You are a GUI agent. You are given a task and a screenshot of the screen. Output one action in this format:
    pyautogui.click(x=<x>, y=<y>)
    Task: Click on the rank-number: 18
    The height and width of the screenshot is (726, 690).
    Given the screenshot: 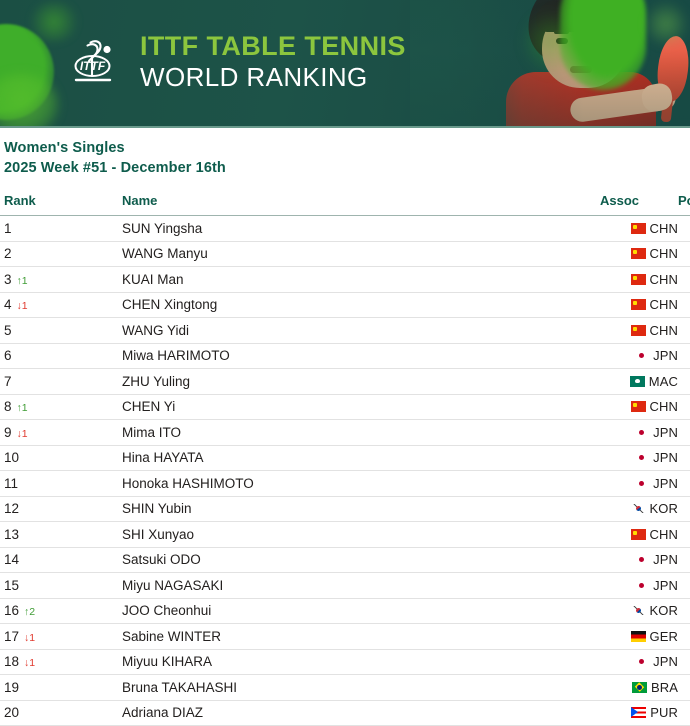 What is the action you would take?
    pyautogui.click(x=12, y=662)
    